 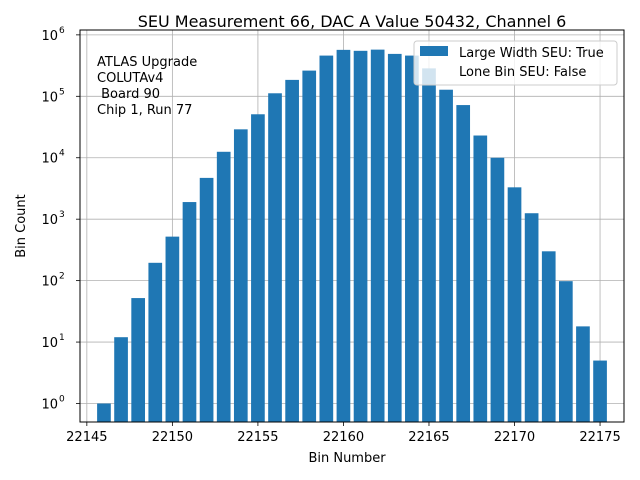 I want to click on y-tick-exponent: 3, so click(x=62, y=215).